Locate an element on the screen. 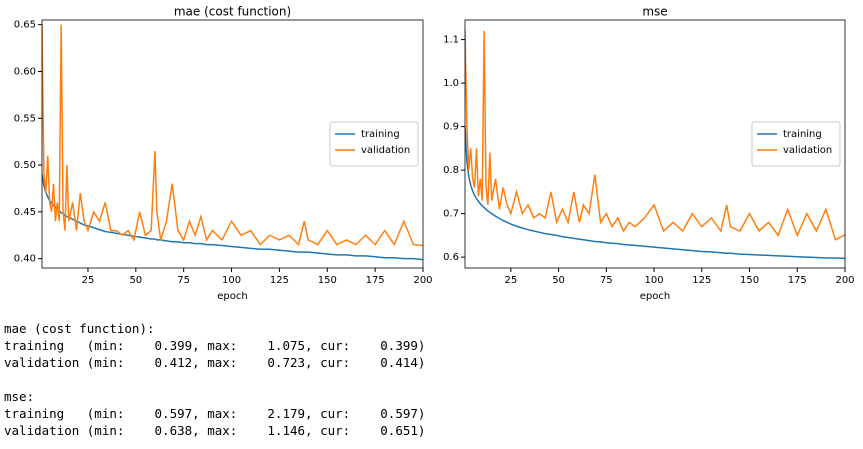 This screenshot has width=863, height=449. y-tick-label: 0.6 is located at coordinates (451, 257).